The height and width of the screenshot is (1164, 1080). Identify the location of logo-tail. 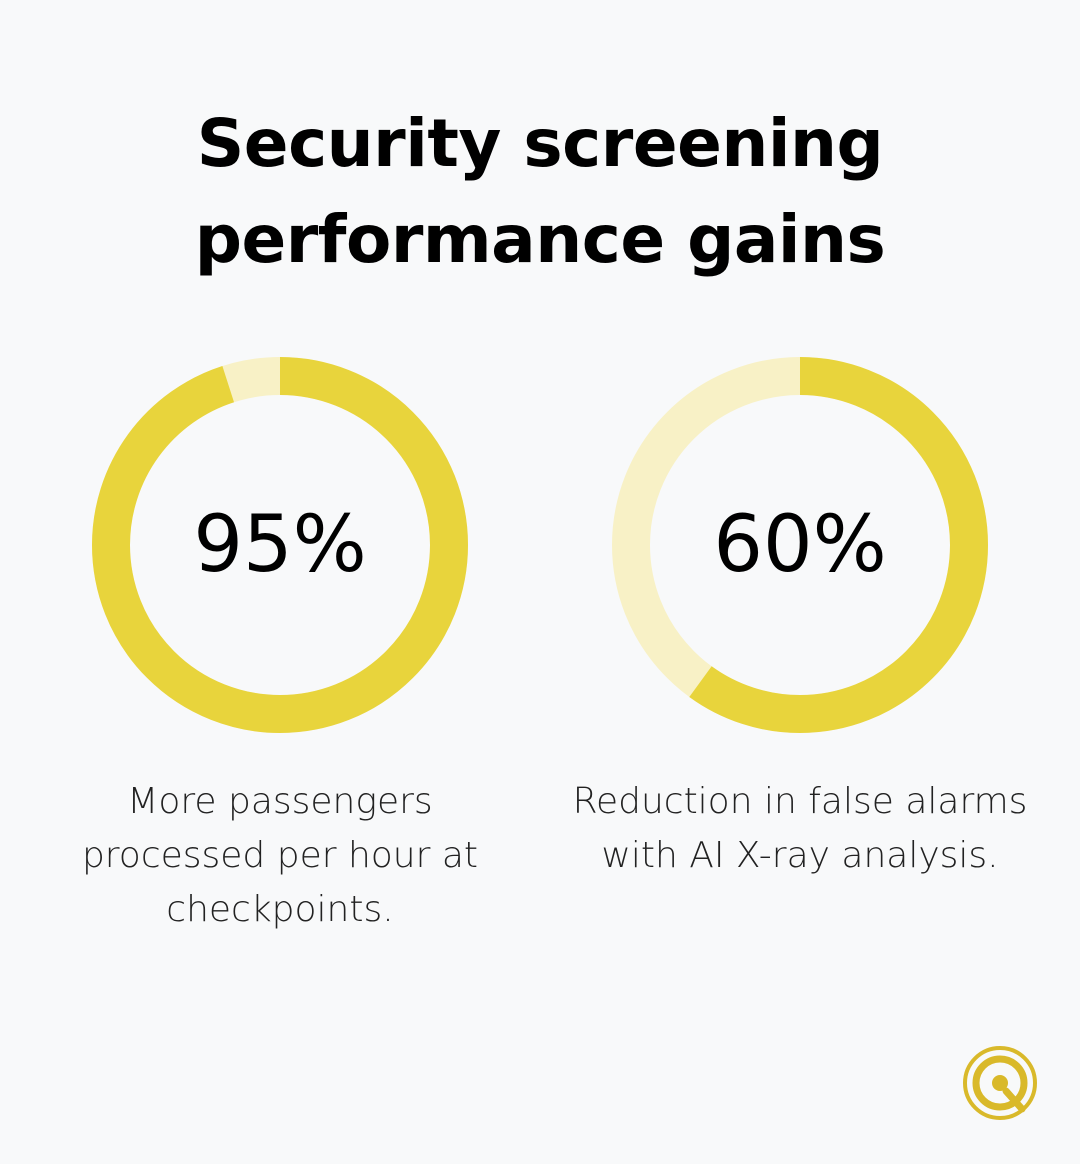
(1014, 1100).